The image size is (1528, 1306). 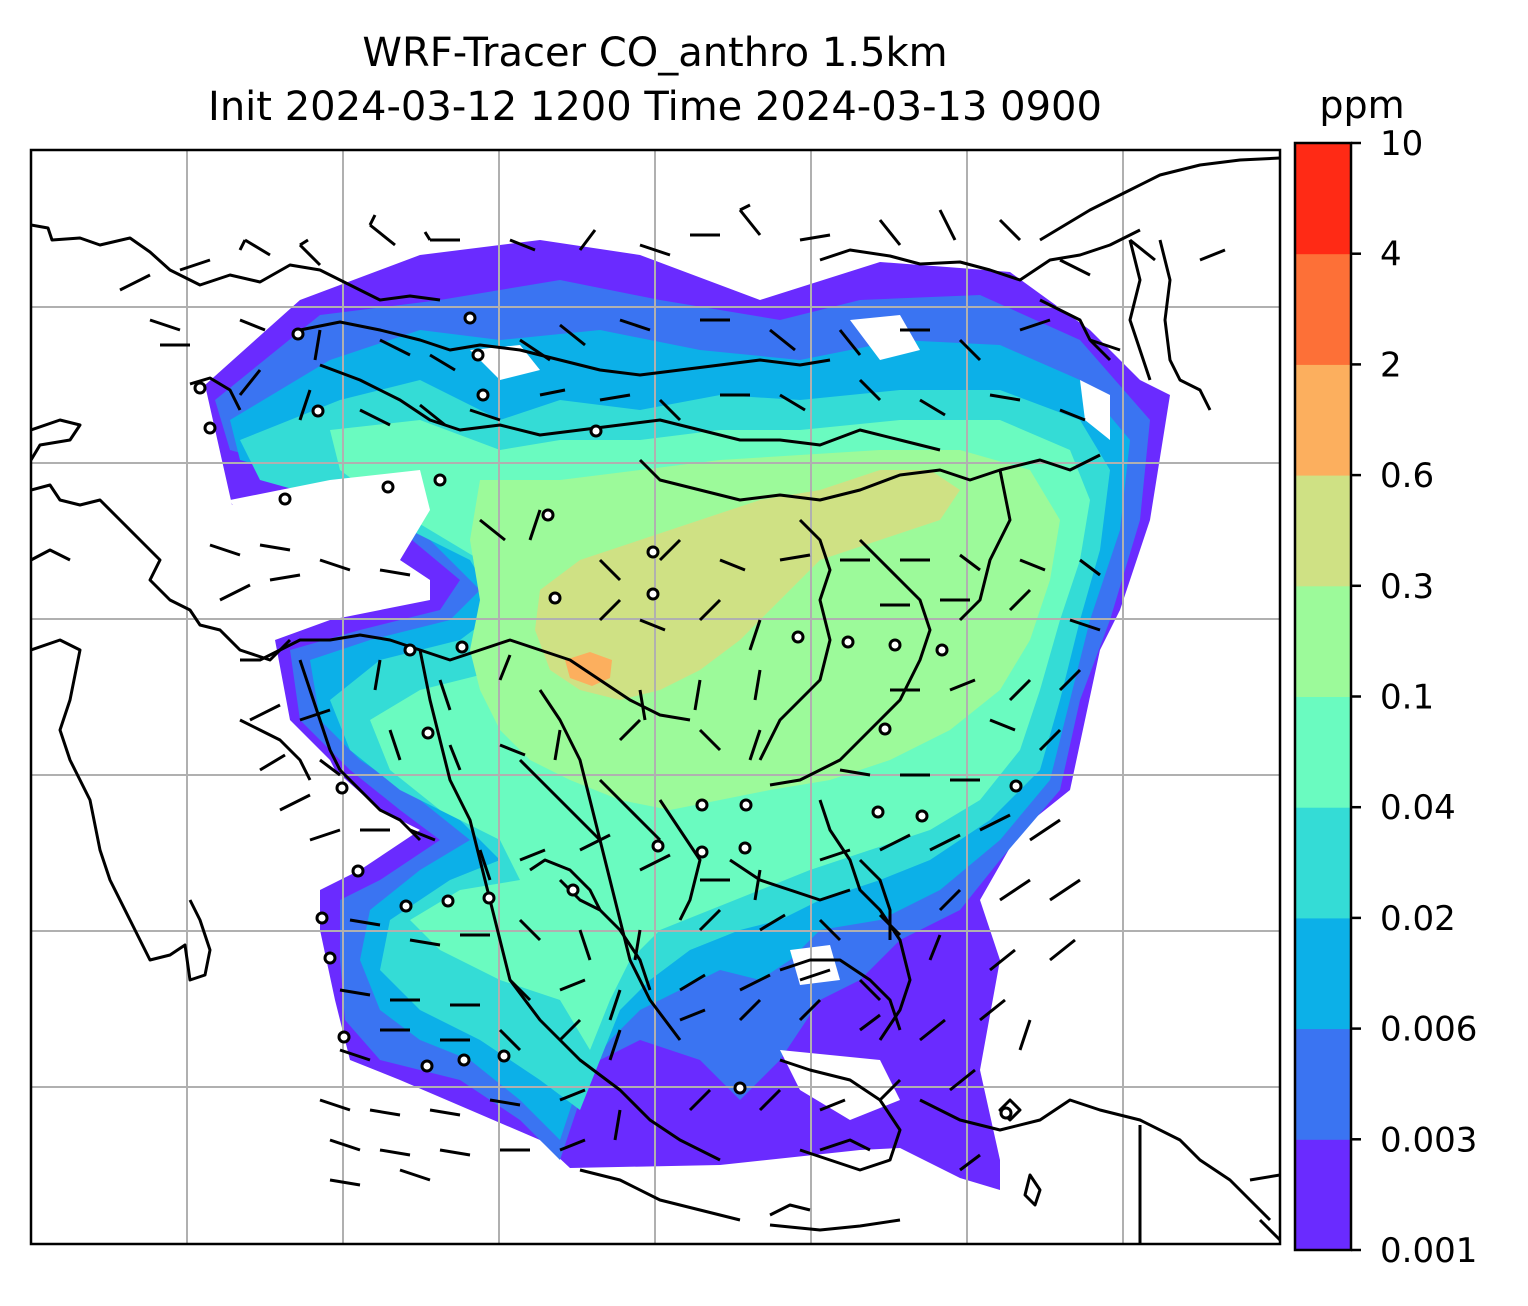 What do you see at coordinates (588, 669) in the screenshot?
I see `field-peak-layer` at bounding box center [588, 669].